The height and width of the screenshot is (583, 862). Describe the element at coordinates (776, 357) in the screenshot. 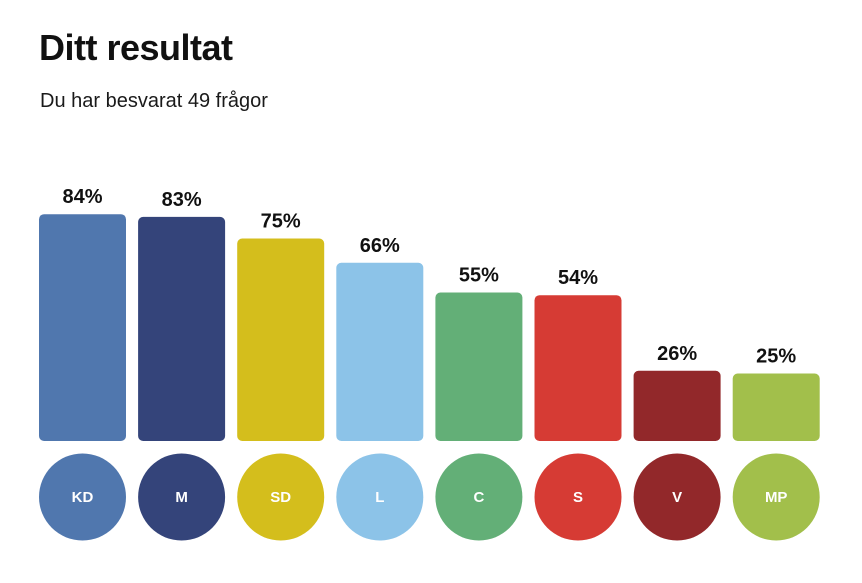

I see `value-label-mp: 25%` at that location.